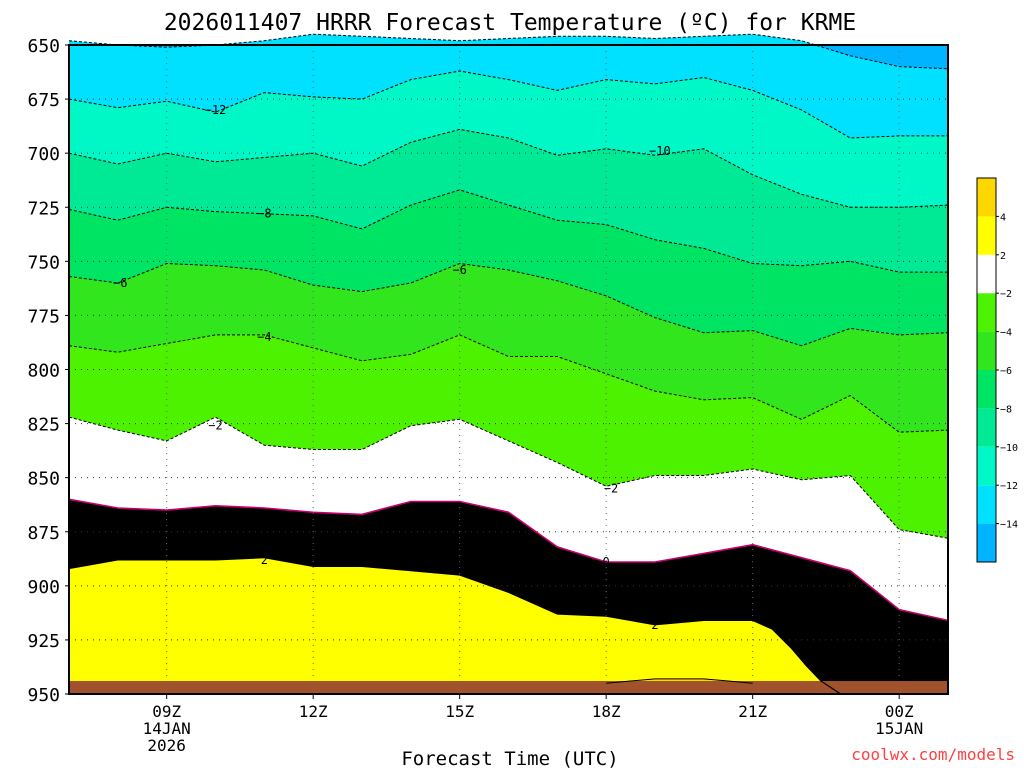 This screenshot has width=1024, height=768. I want to click on y-tick-label-750: 750, so click(43, 262).